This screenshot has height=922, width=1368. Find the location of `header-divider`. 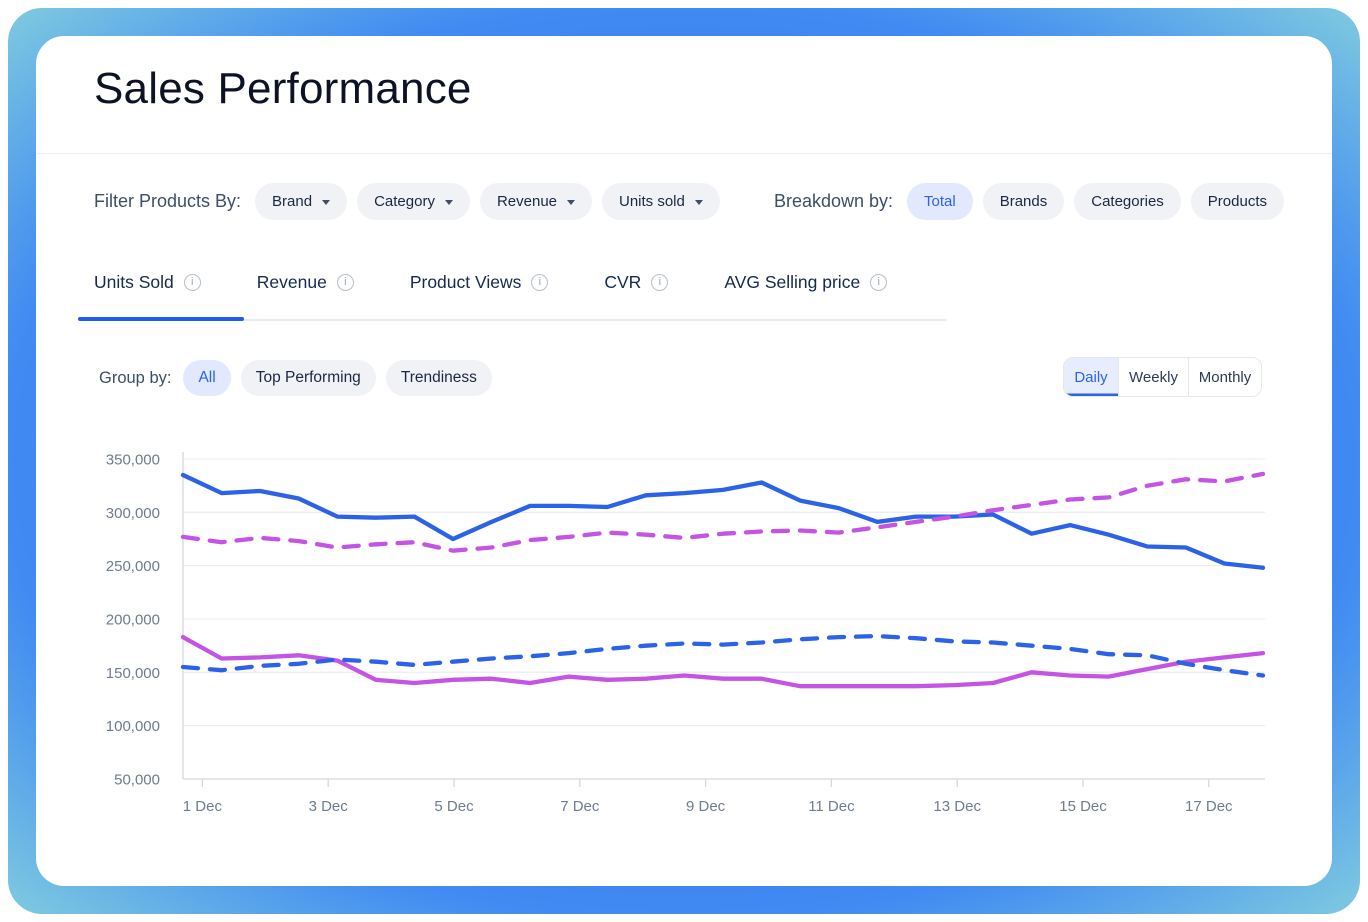

header-divider is located at coordinates (684, 153).